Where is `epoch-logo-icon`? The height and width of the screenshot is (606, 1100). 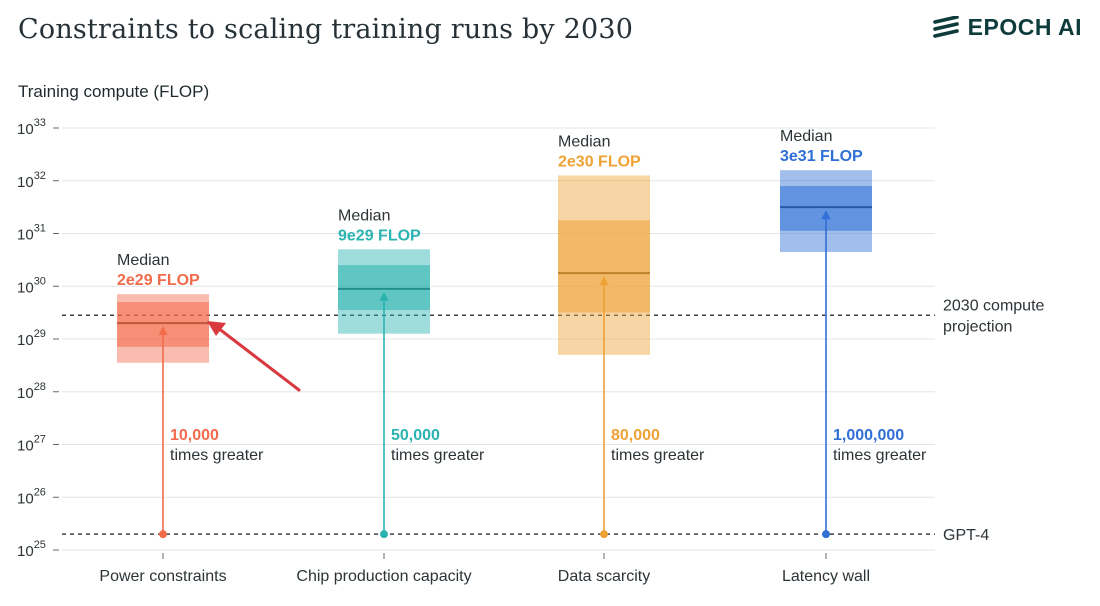 epoch-logo-icon is located at coordinates (945, 26).